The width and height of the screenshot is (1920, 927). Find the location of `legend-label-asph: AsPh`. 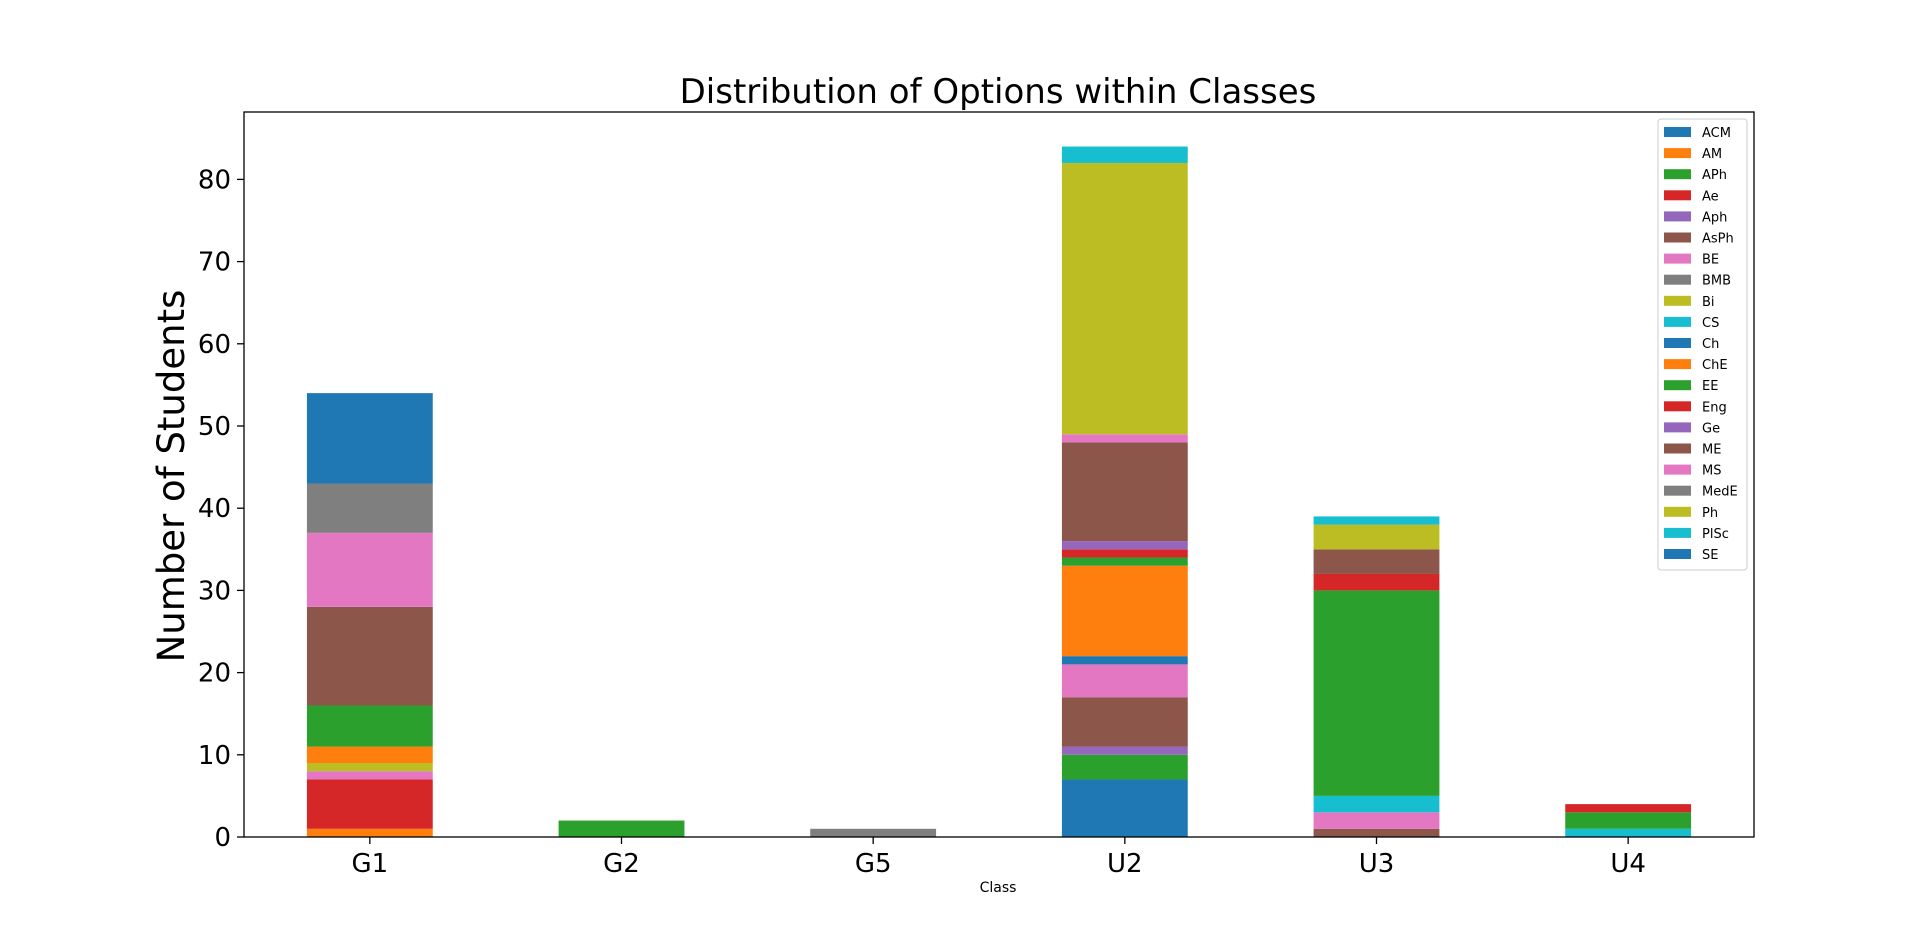

legend-label-asph: AsPh is located at coordinates (1718, 239).